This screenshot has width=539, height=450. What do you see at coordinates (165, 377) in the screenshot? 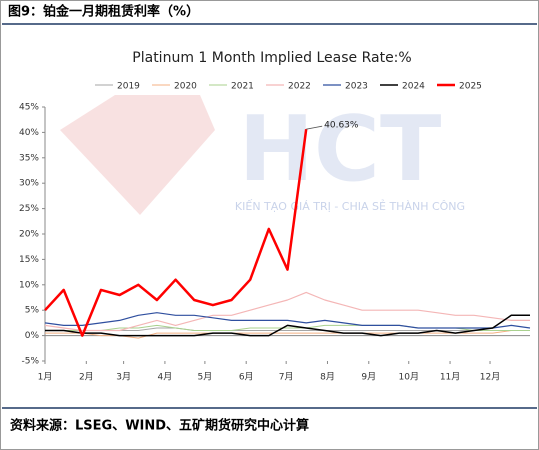
I see `x-tick-label: 4月` at bounding box center [165, 377].